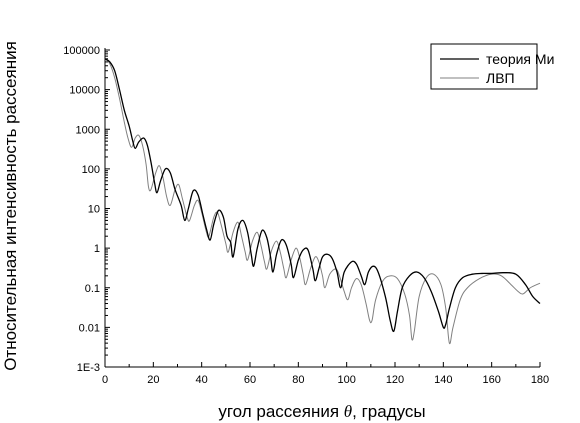 This screenshot has width=580, height=423. I want to click on x-tick-label: 0, so click(105, 380).